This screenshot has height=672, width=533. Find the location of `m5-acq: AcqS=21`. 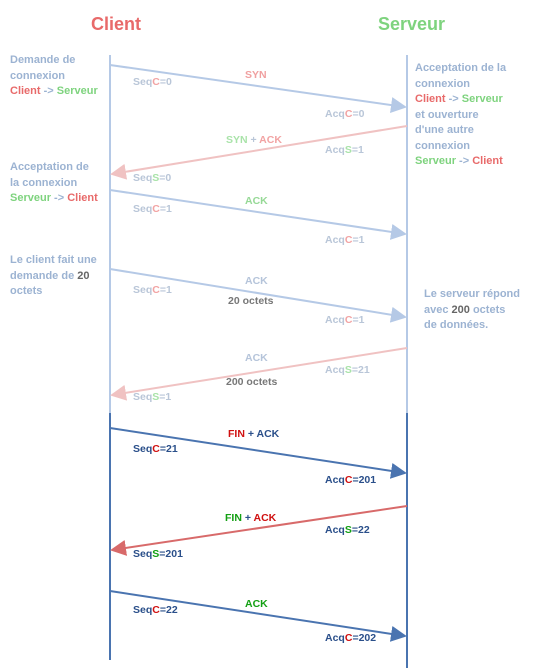

m5-acq: AcqS=21 is located at coordinates (347, 370).